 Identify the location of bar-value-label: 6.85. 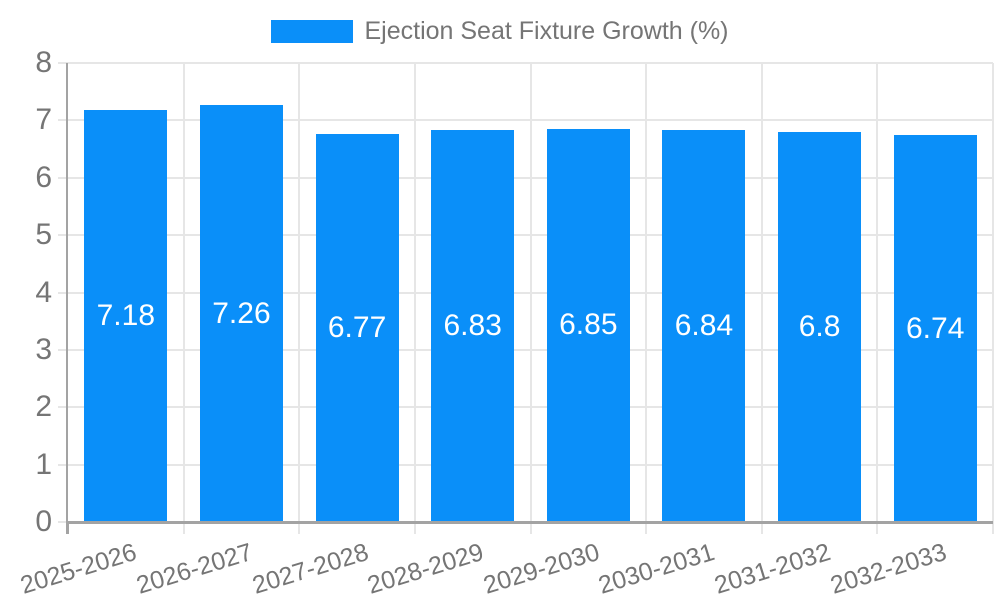
(588, 325).